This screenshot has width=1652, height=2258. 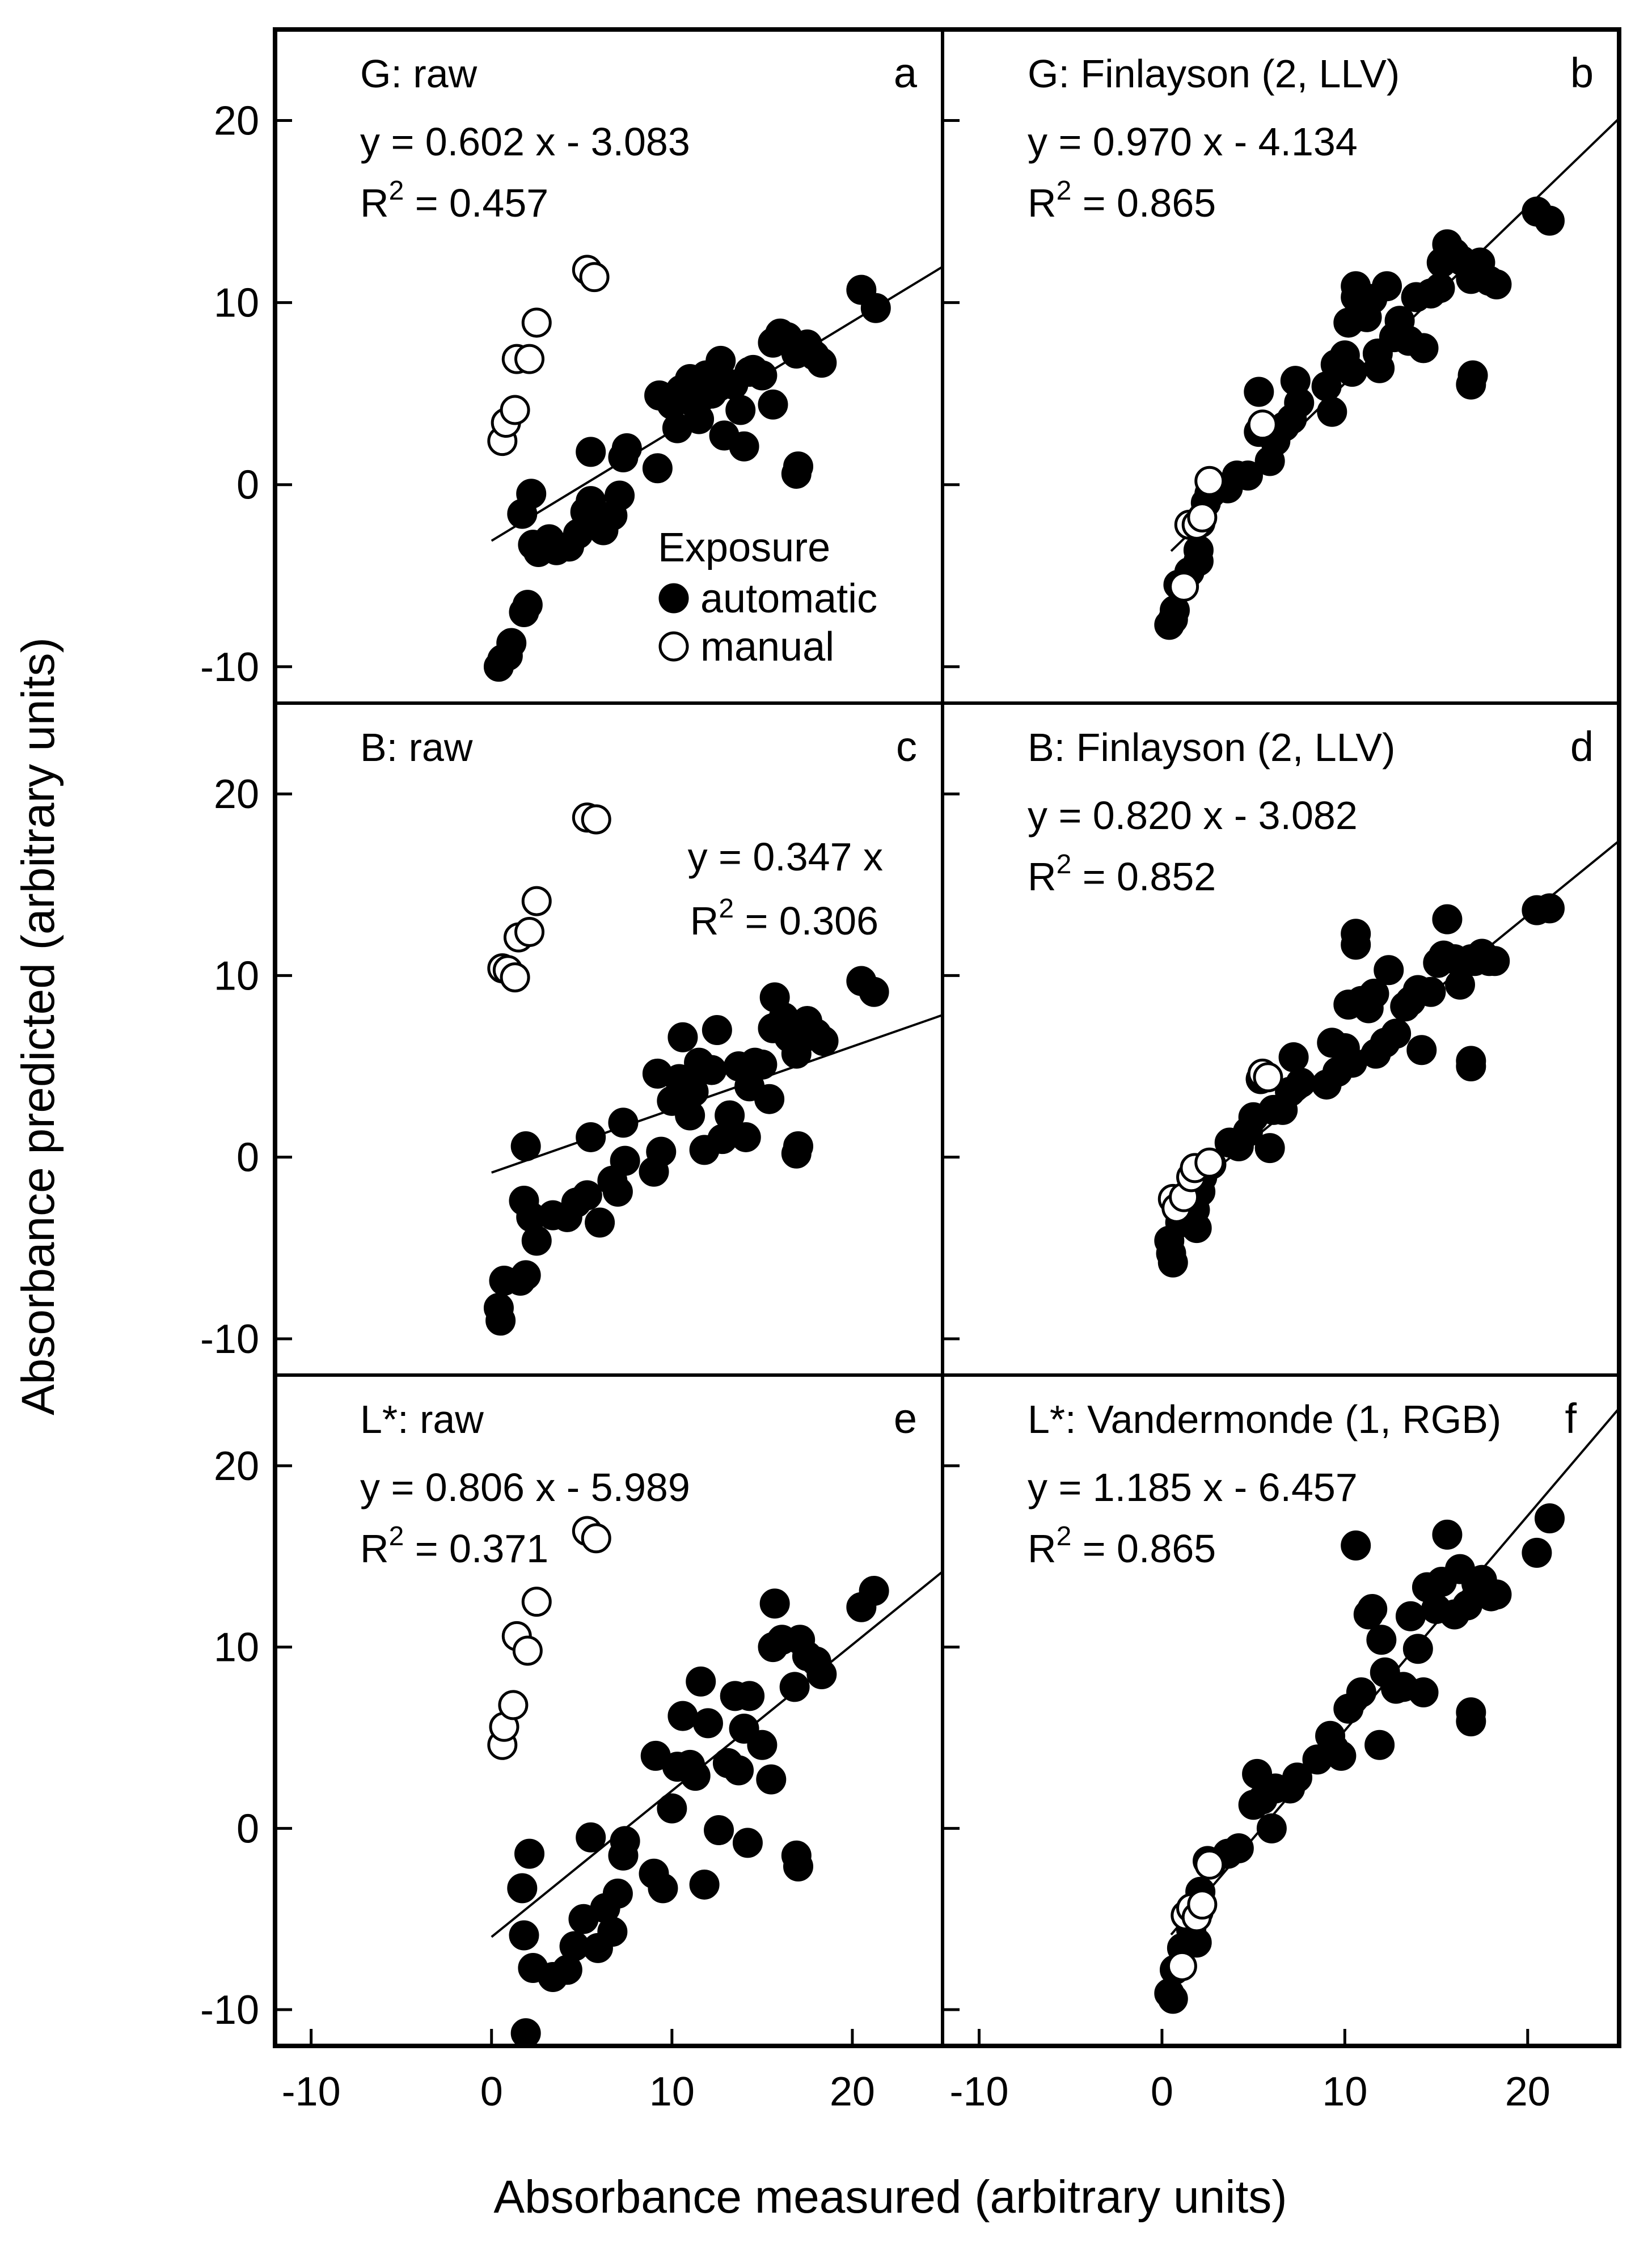 What do you see at coordinates (1193, 142) in the screenshot?
I see `panel-b-equation: y = 0.970 x - 4.134` at bounding box center [1193, 142].